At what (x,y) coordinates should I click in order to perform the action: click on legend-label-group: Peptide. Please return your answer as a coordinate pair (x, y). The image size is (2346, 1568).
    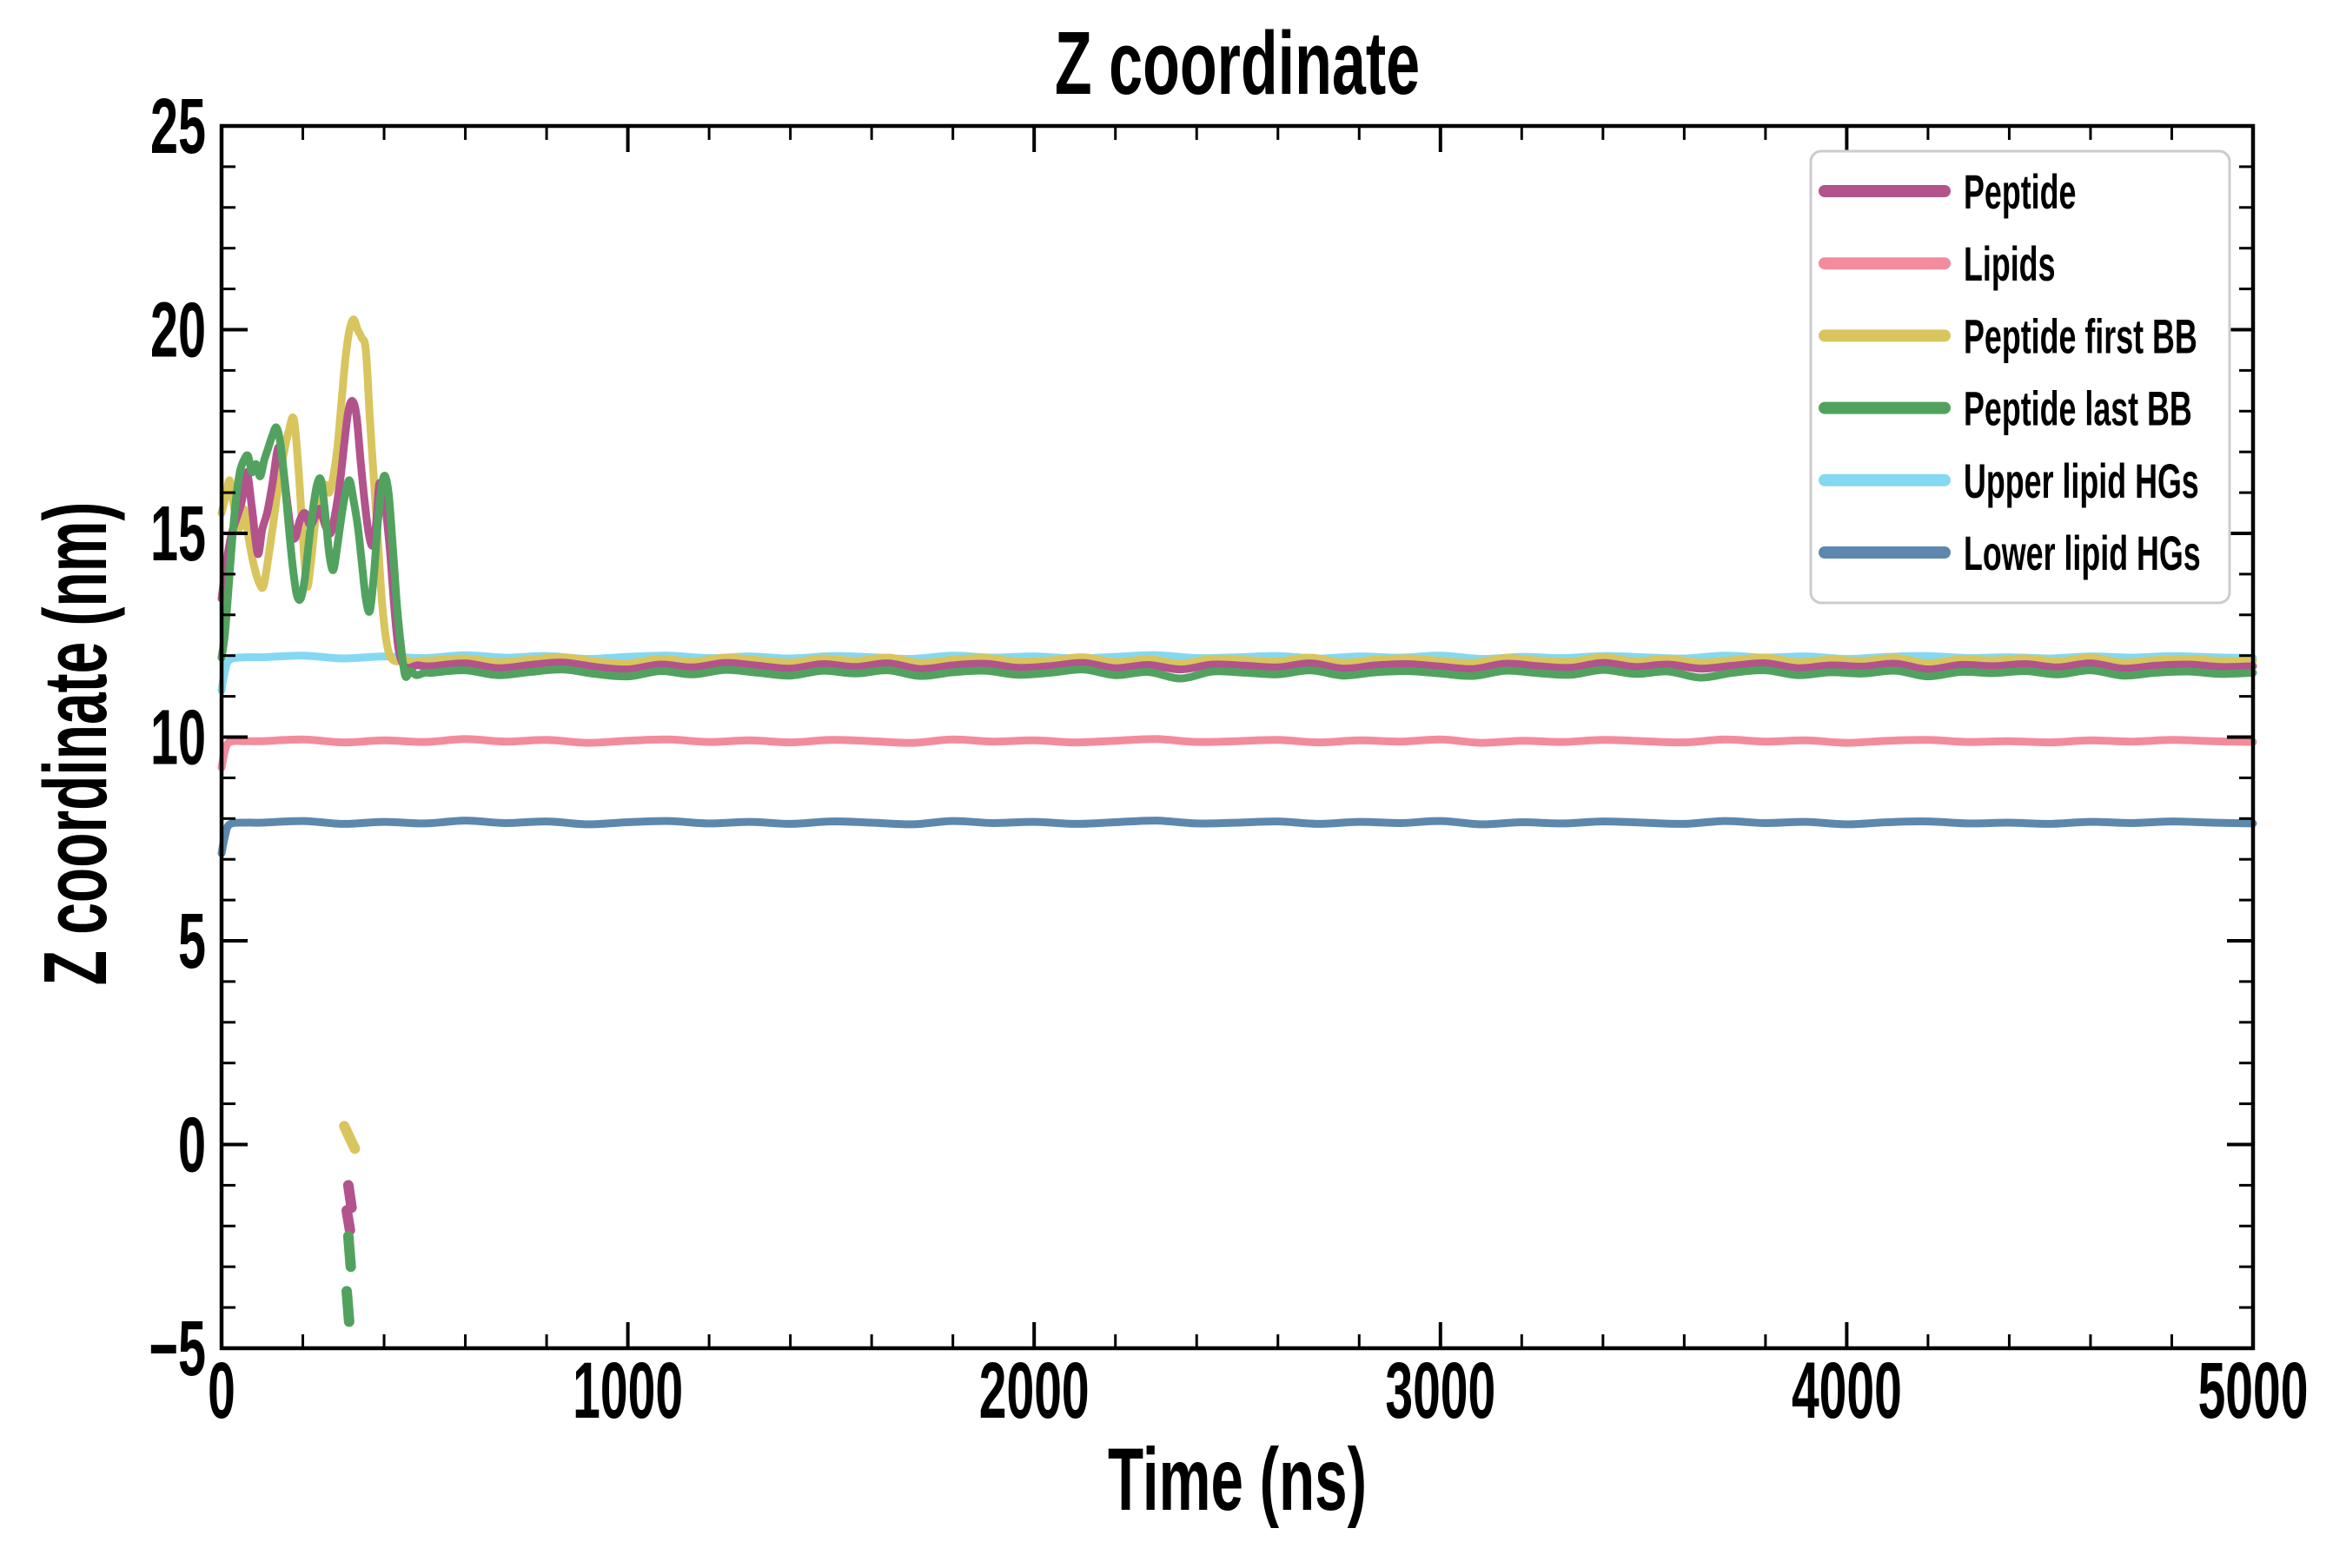
    Looking at the image, I should click on (2020, 191).